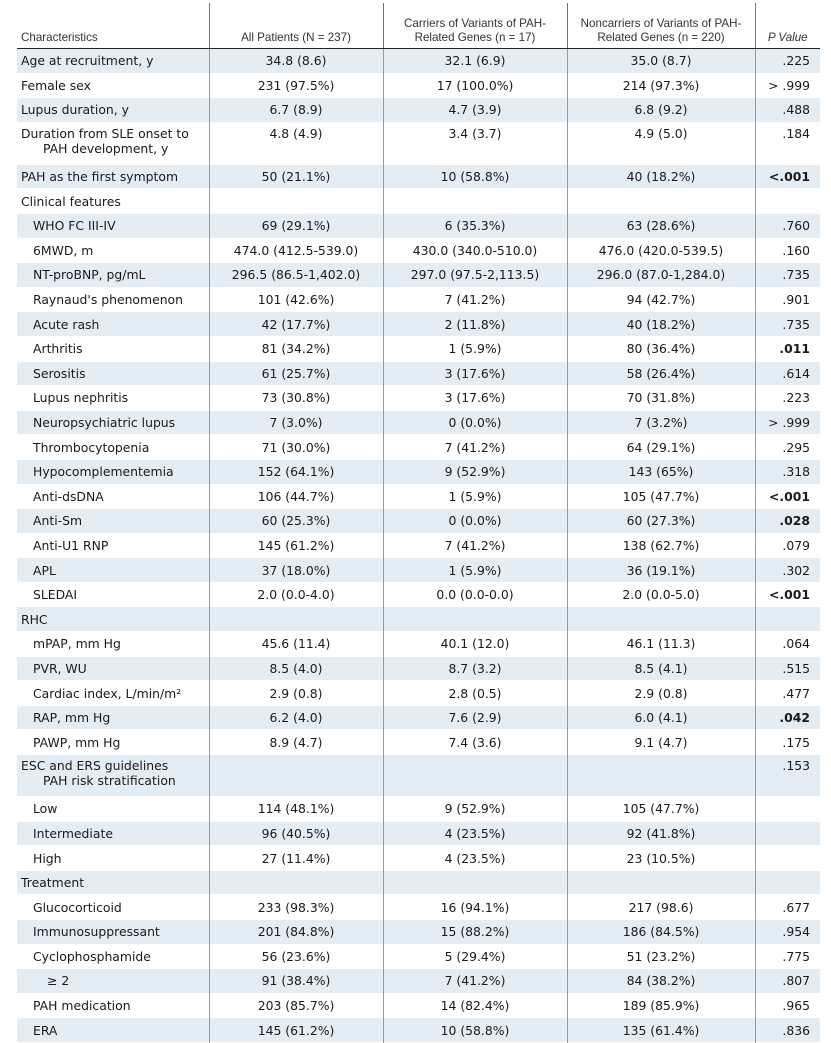 This screenshot has width=831, height=1043. Describe the element at coordinates (787, 668) in the screenshot. I see `cell-p-value: .515` at that location.